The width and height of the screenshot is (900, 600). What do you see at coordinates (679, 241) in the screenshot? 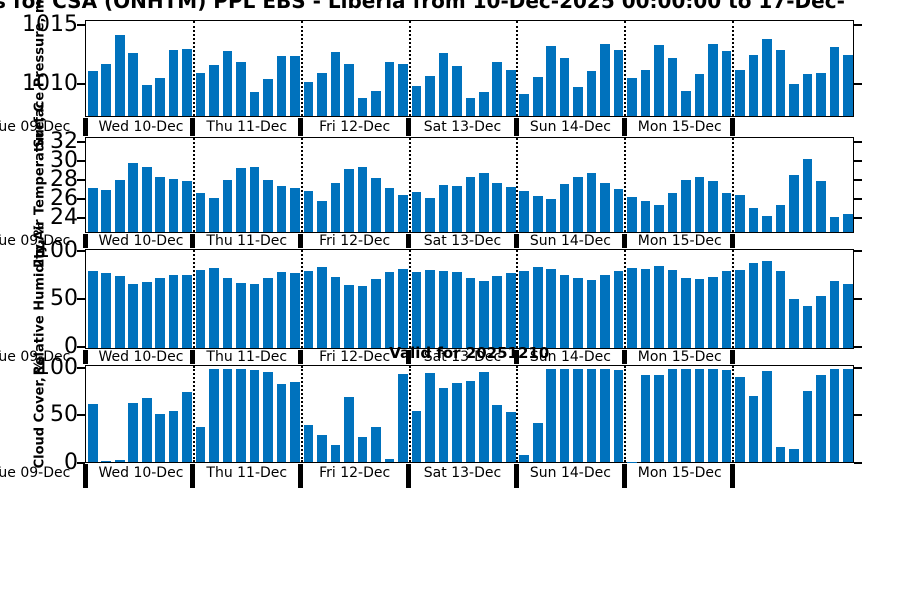
I see `day-label: Mon 15-Dec` at bounding box center [679, 241].